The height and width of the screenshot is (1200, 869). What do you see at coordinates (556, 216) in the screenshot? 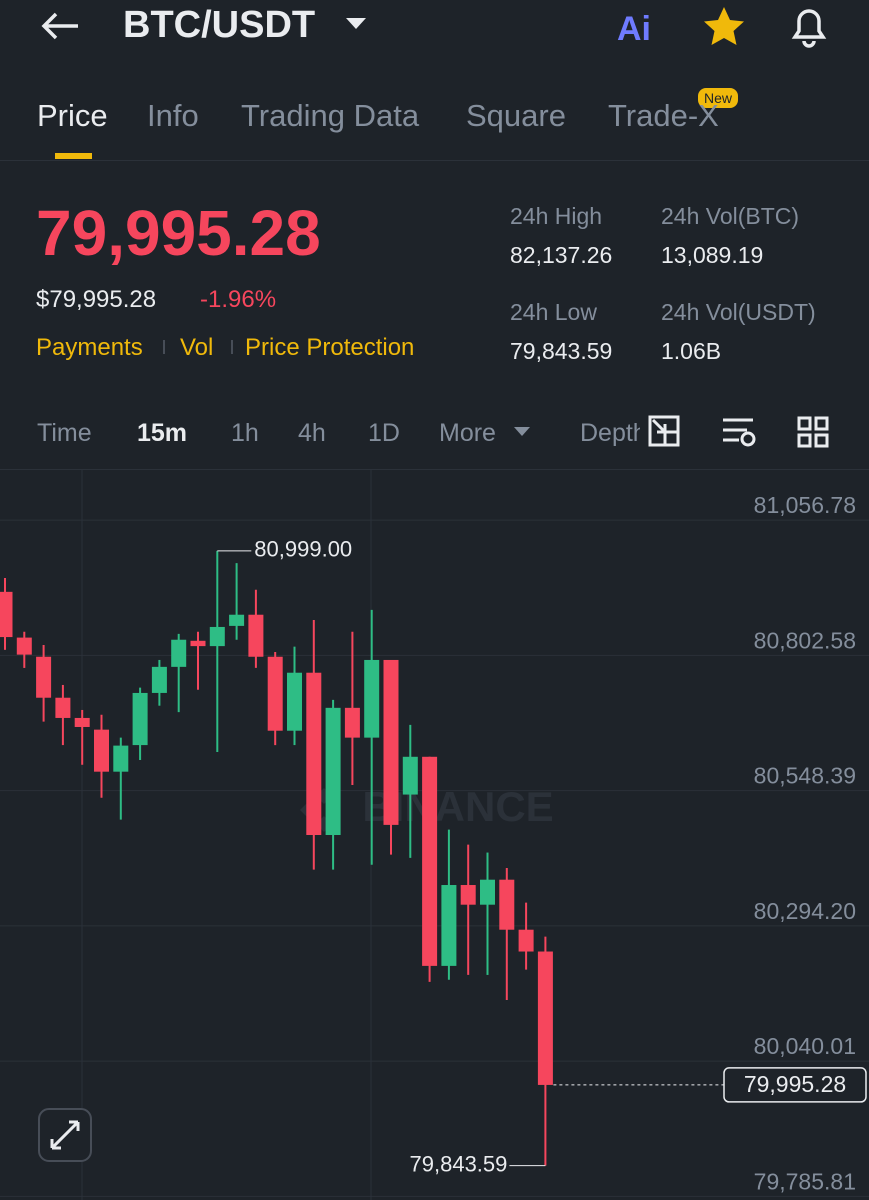
I see `stat-label: 24h High` at bounding box center [556, 216].